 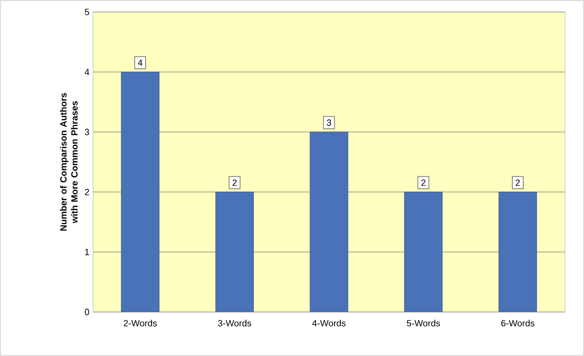 What do you see at coordinates (423, 323) in the screenshot?
I see `x-tick-label: 5-Words` at bounding box center [423, 323].